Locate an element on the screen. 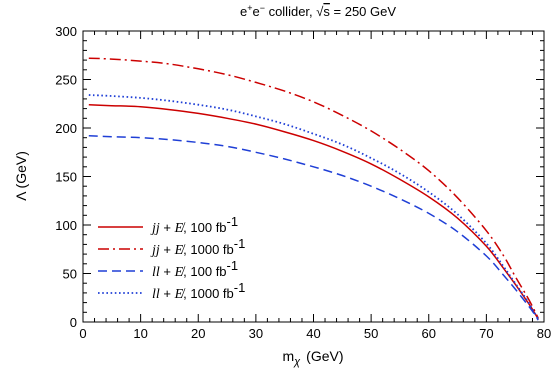 The image size is (553, 374). x-tick-label: 80 is located at coordinates (544, 333).